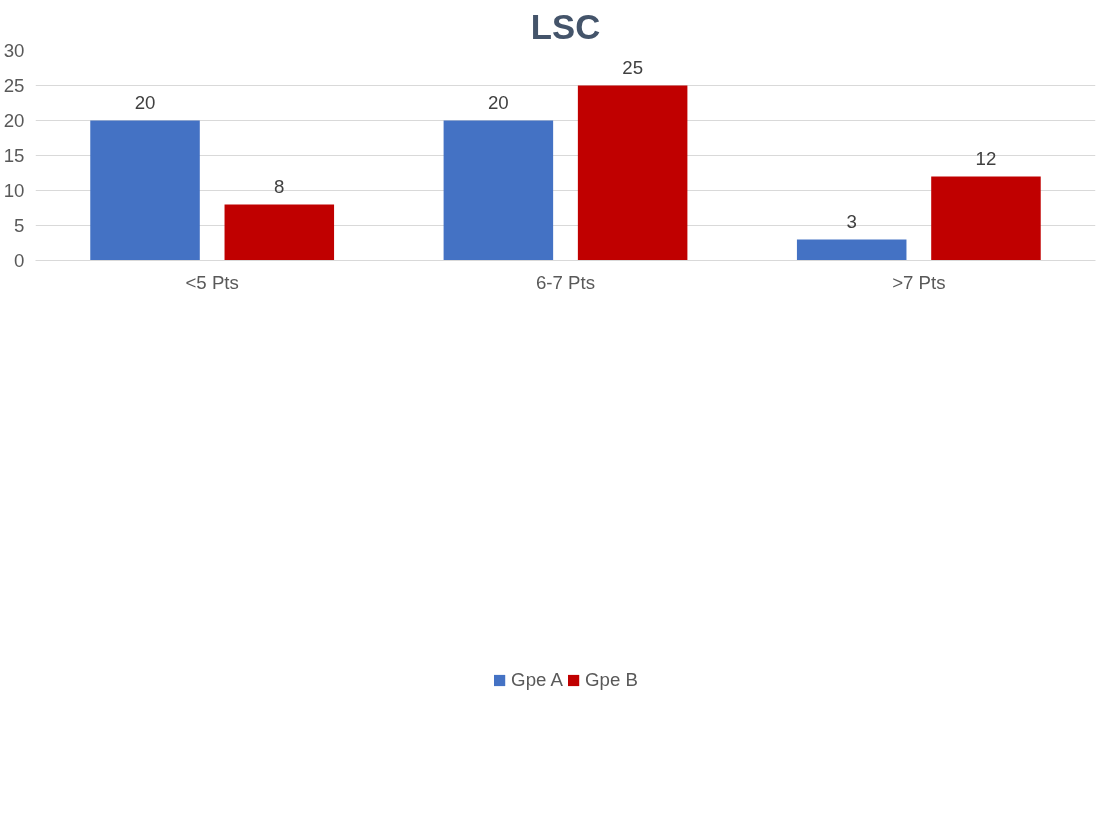  Describe the element at coordinates (919, 282) in the screenshot. I see `x-tick-label: >7 Pts` at that location.